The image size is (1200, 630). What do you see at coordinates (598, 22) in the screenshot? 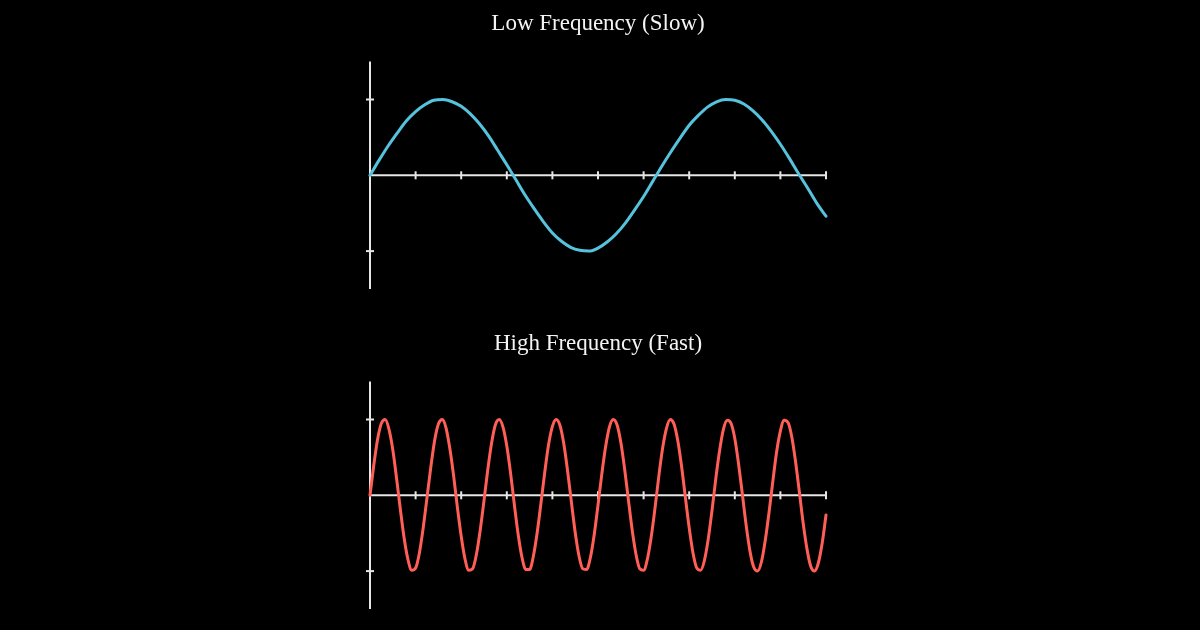
I see `chart-title: Low Frequency (Slow)` at bounding box center [598, 22].